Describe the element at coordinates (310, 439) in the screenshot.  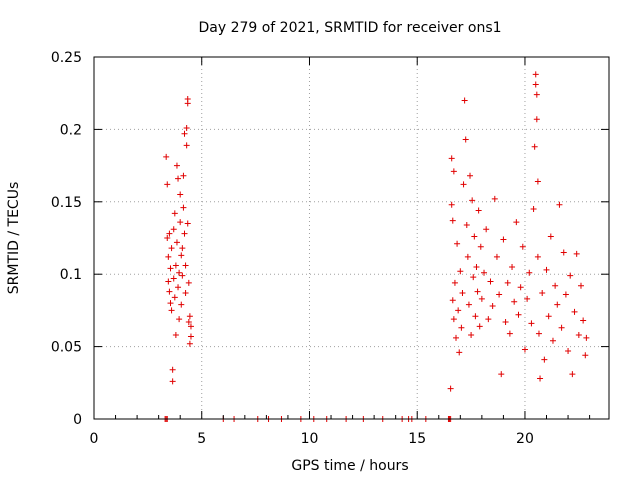
I see `x-tick-label: 10` at that location.